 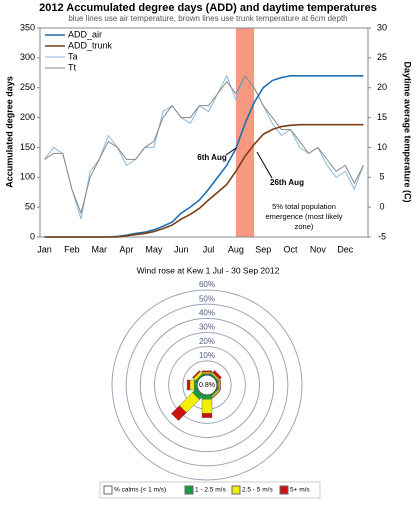 I want to click on r-tick-label: 50%, so click(x=207, y=298).